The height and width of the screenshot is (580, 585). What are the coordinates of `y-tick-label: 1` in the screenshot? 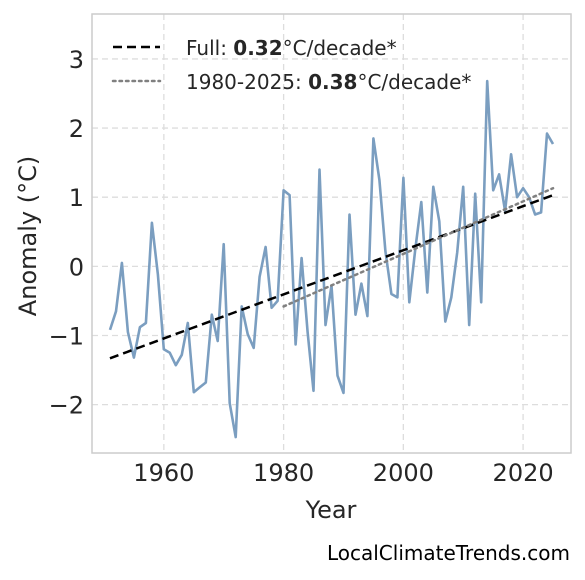 It's located at (76, 198).